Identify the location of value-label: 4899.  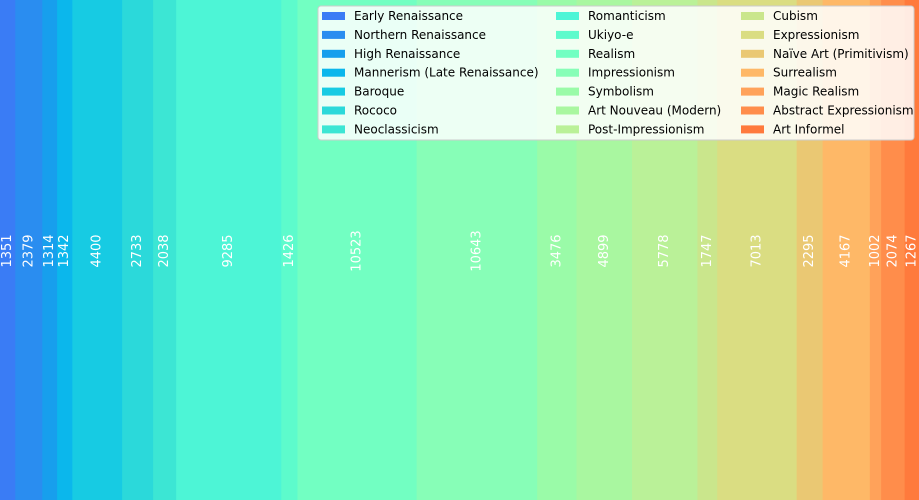
(604, 250).